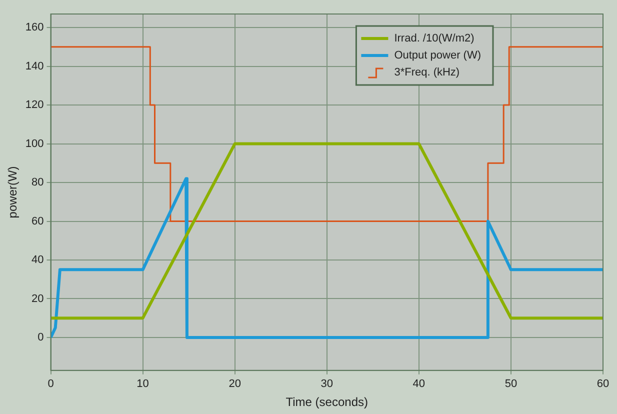 The width and height of the screenshot is (617, 414). I want to click on y-tick-label: 0, so click(41, 338).